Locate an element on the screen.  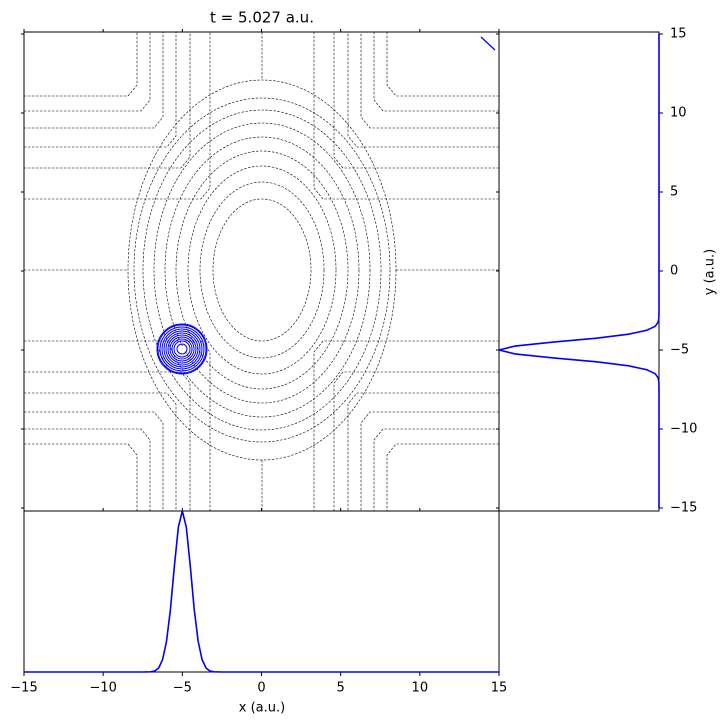
right-frame is located at coordinates (579, 271).